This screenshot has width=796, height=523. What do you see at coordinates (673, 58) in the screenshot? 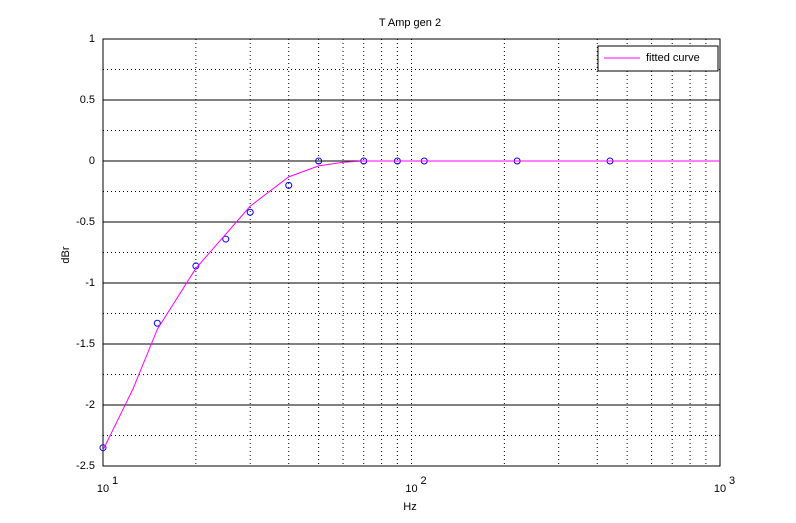
I see `legend-label: fitted curve` at bounding box center [673, 58].